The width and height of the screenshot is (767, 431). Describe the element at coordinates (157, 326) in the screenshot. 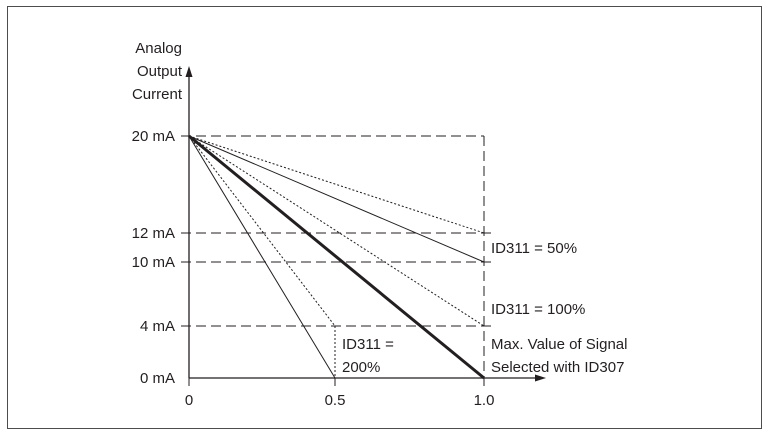

I see `y-tick-label-4ma: 4 mA` at that location.